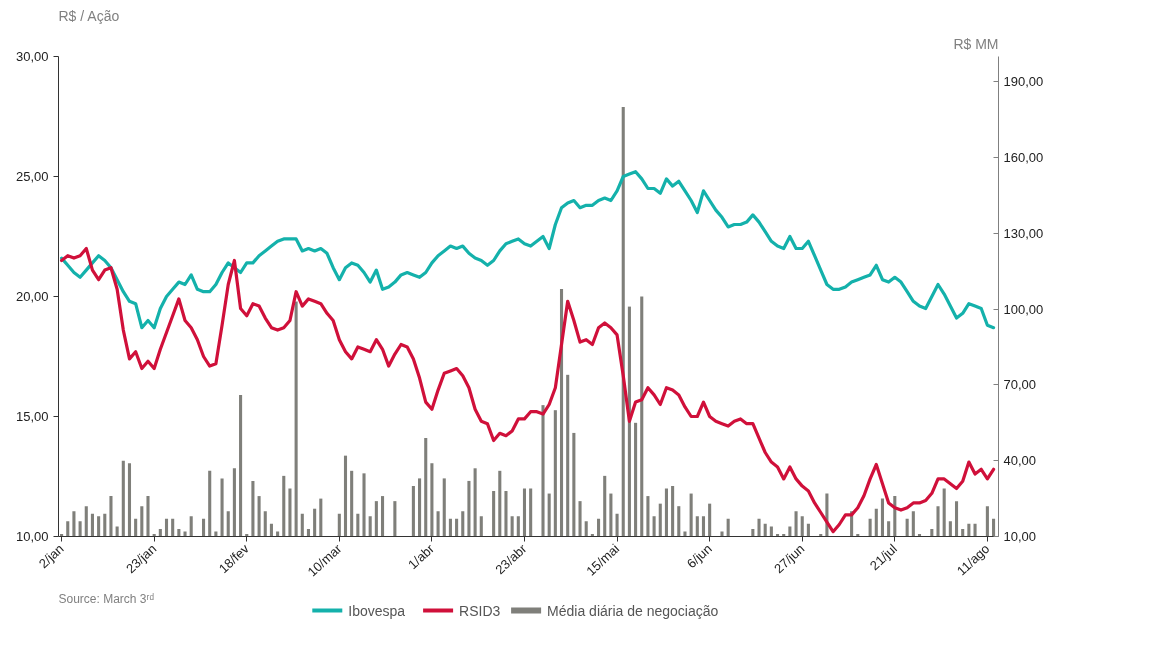  I want to click on legend-label: Média diária de negociação, so click(633, 610).